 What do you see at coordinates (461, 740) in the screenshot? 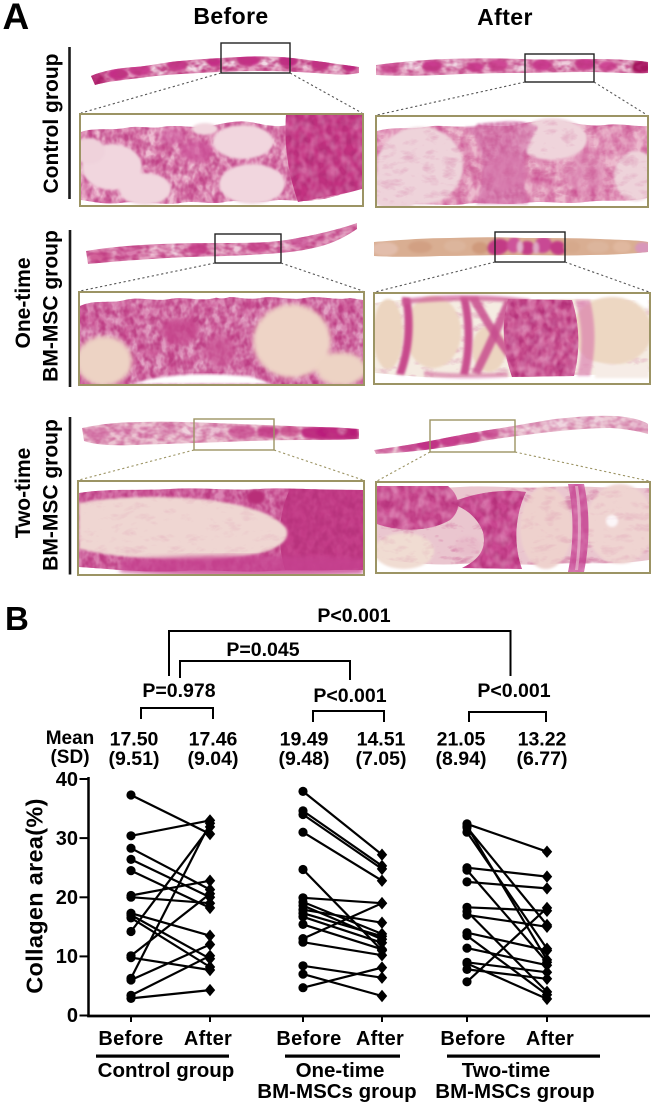
I see `svg-text: 21.05` at bounding box center [461, 740].